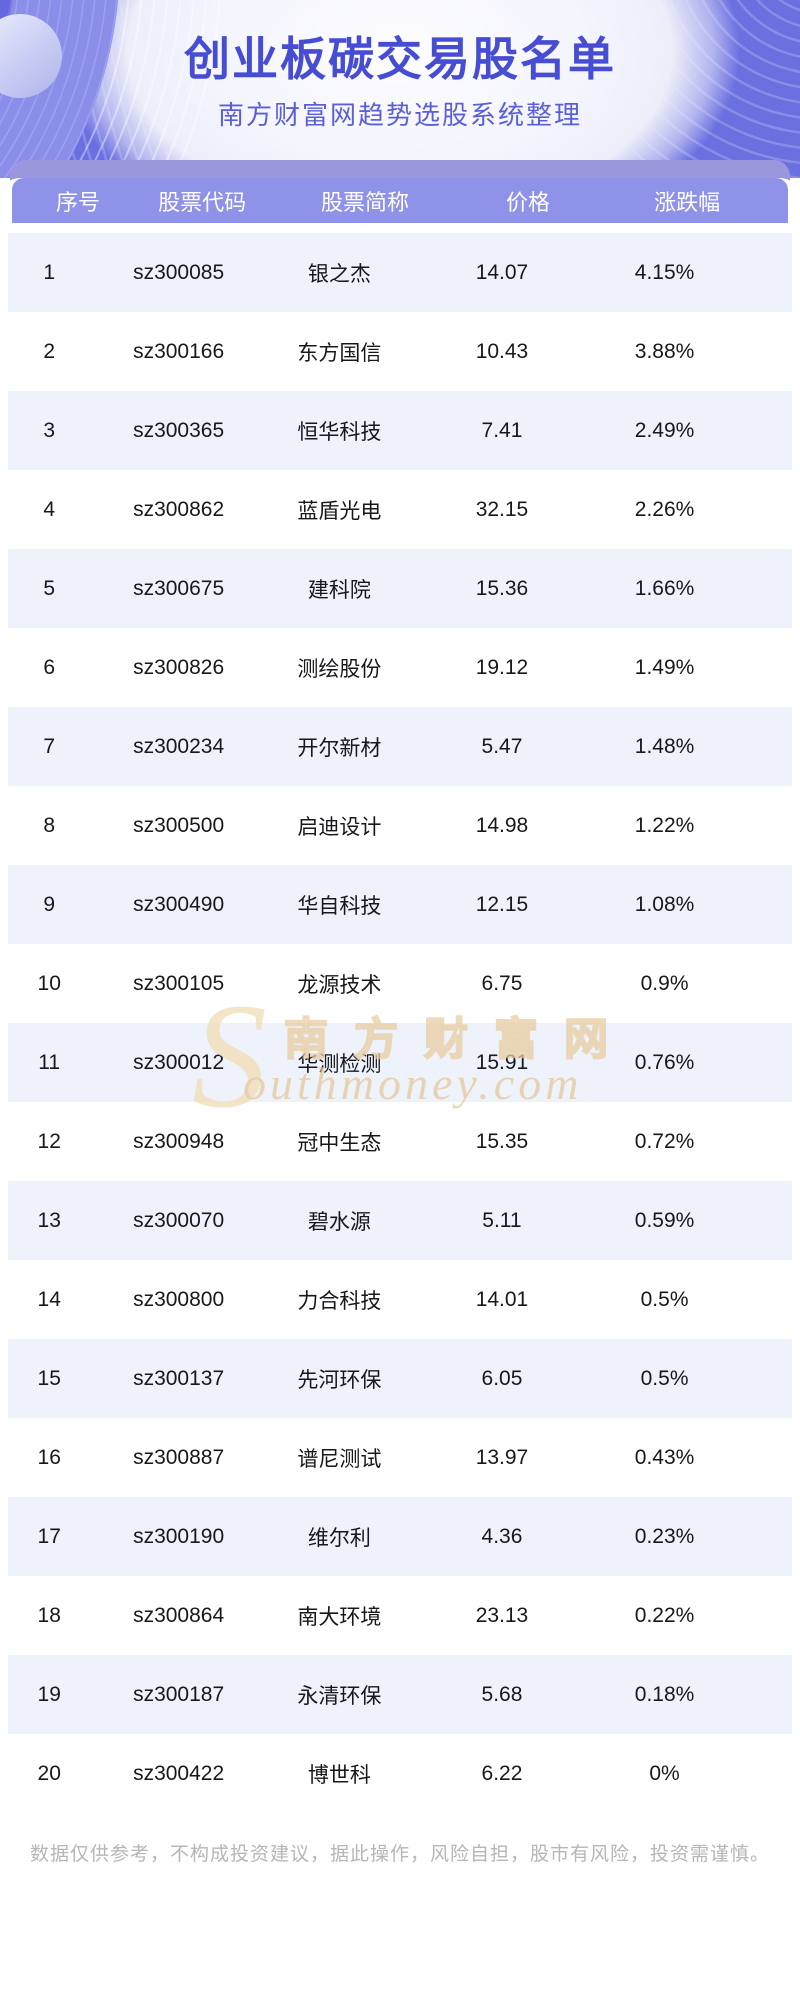 This screenshot has height=2000, width=800. I want to click on cell-name: 恒华科技, so click(339, 432).